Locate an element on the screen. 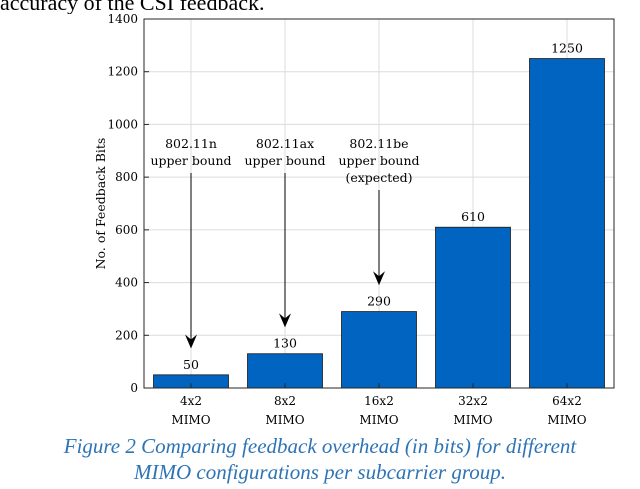 Image resolution: width=640 pixels, height=489 pixels. bar-value-label: 130 is located at coordinates (285, 343).